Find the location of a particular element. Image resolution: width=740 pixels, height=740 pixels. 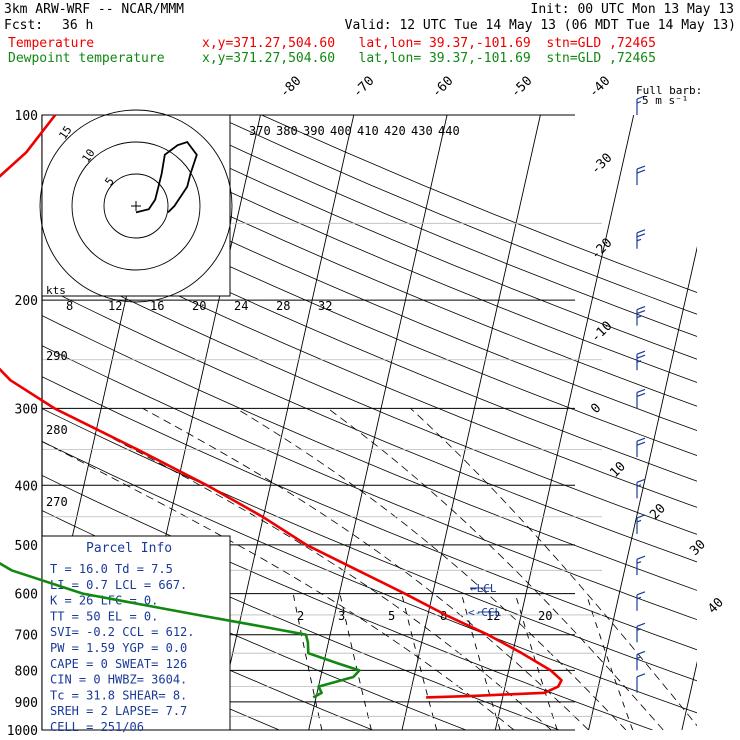

theta-e-tick-label: 440 is located at coordinates (449, 131).